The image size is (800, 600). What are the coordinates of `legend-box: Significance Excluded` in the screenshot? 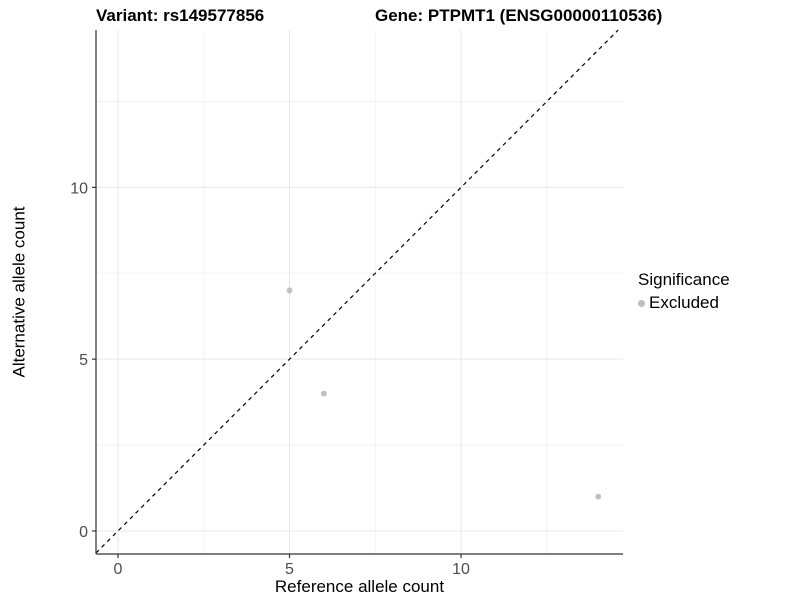 It's located at (684, 291).